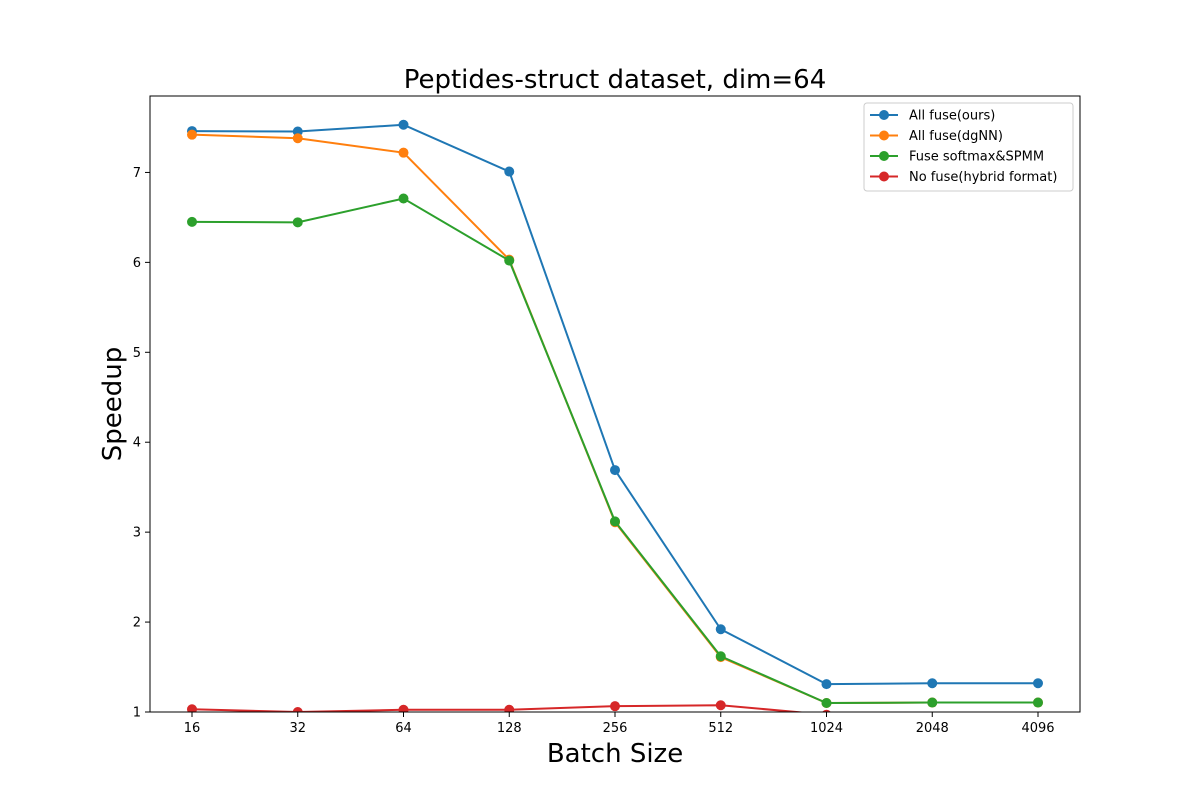 The height and width of the screenshot is (800, 1200). I want to click on y-tick-label: 2, so click(137, 623).